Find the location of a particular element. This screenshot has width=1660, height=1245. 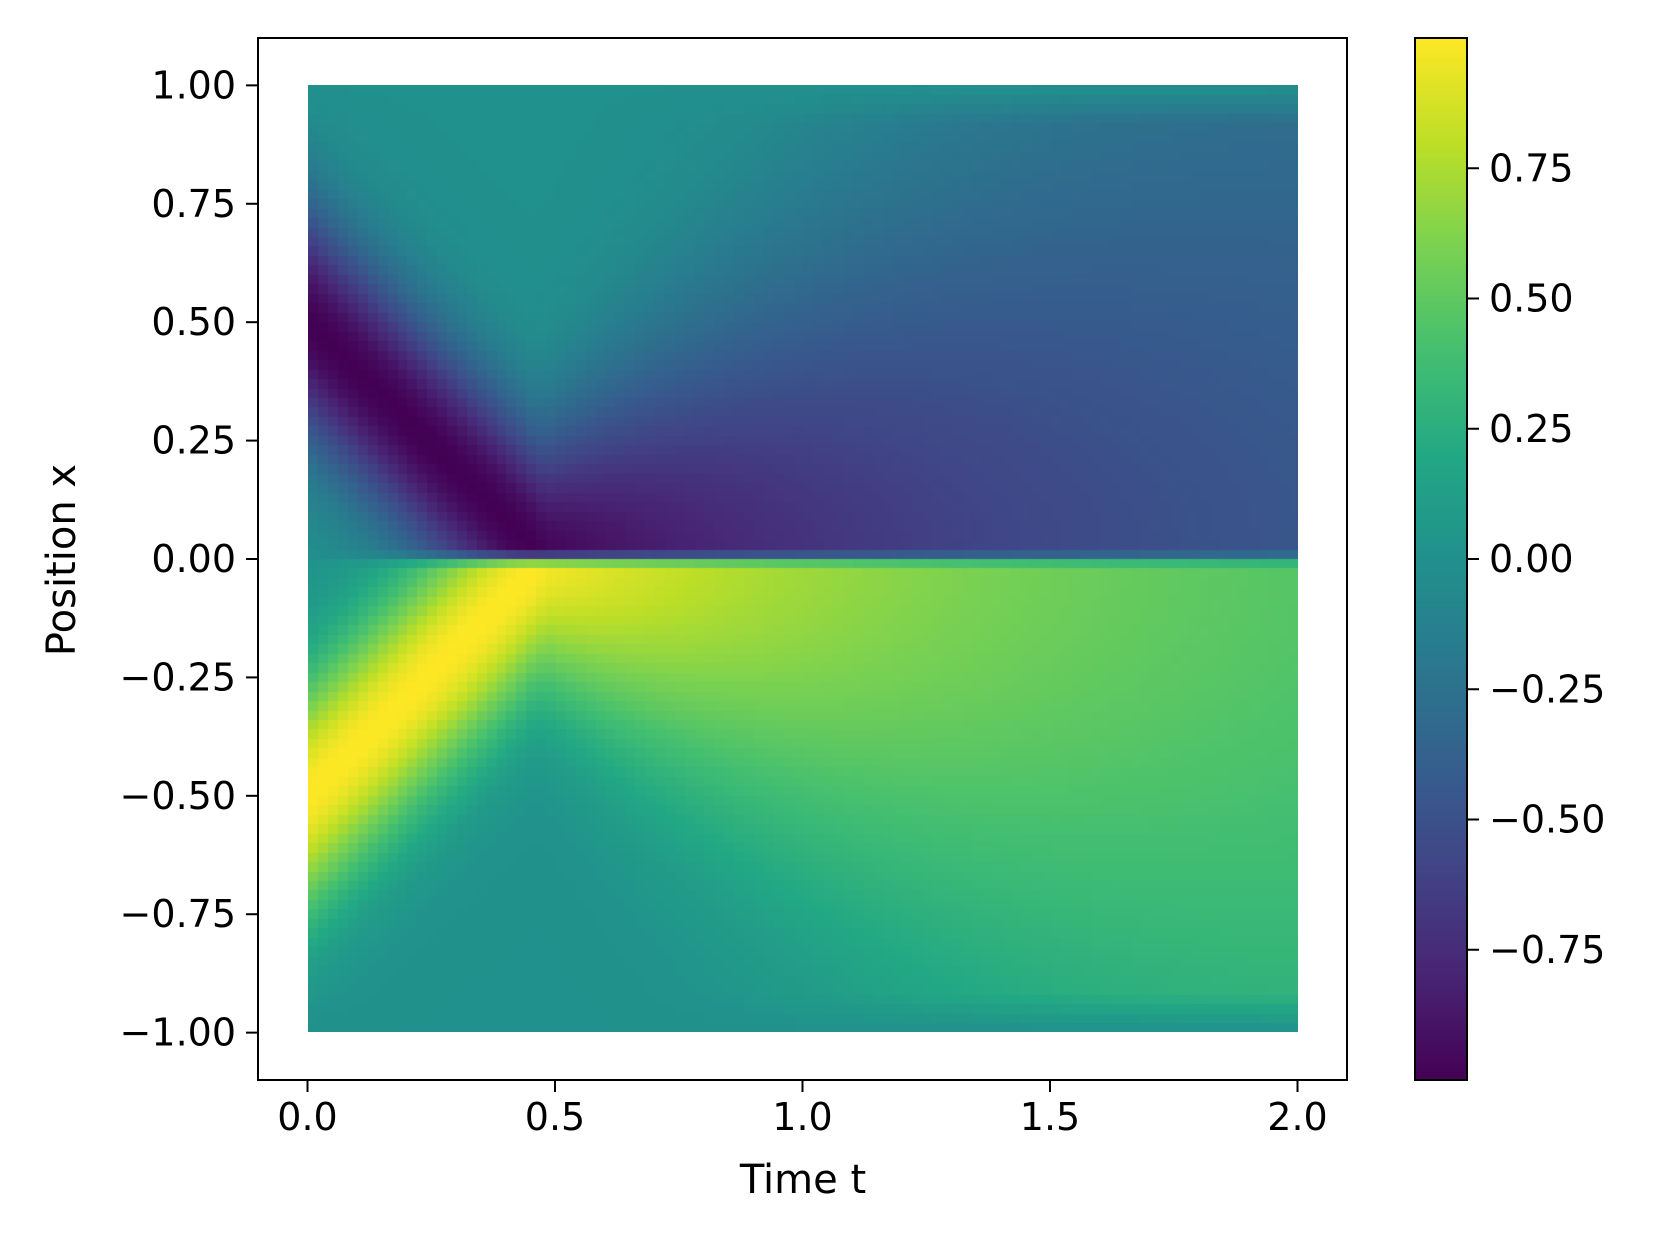

colorbar-frame is located at coordinates (1441, 559).